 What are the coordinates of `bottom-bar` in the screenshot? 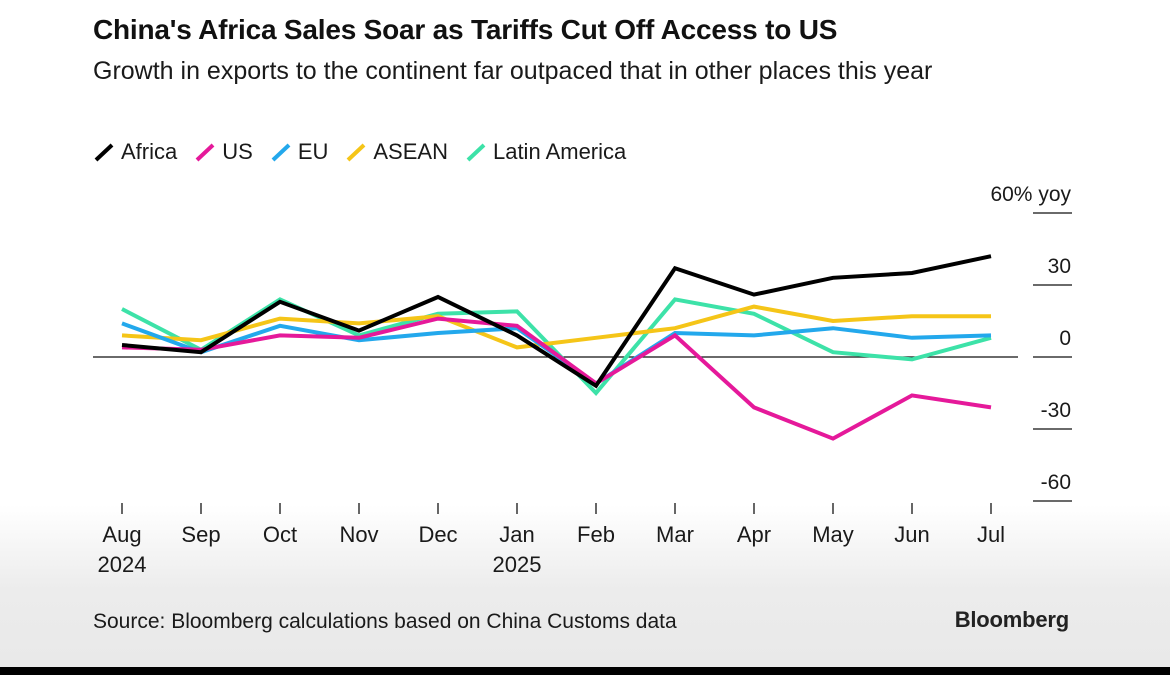 It's located at (585, 671).